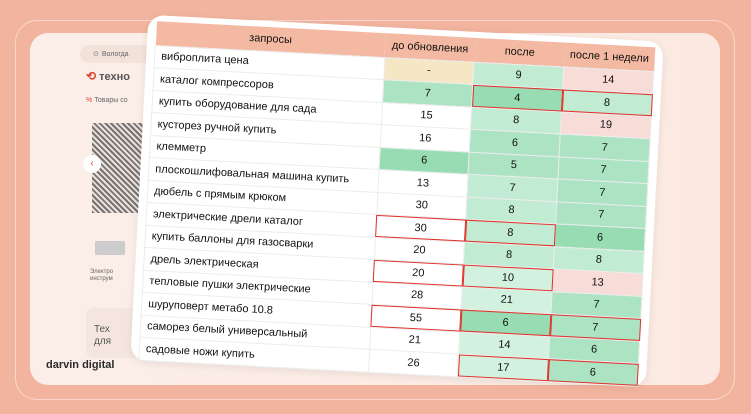  I want to click on goods-link-text: Товары со, so click(111, 100).